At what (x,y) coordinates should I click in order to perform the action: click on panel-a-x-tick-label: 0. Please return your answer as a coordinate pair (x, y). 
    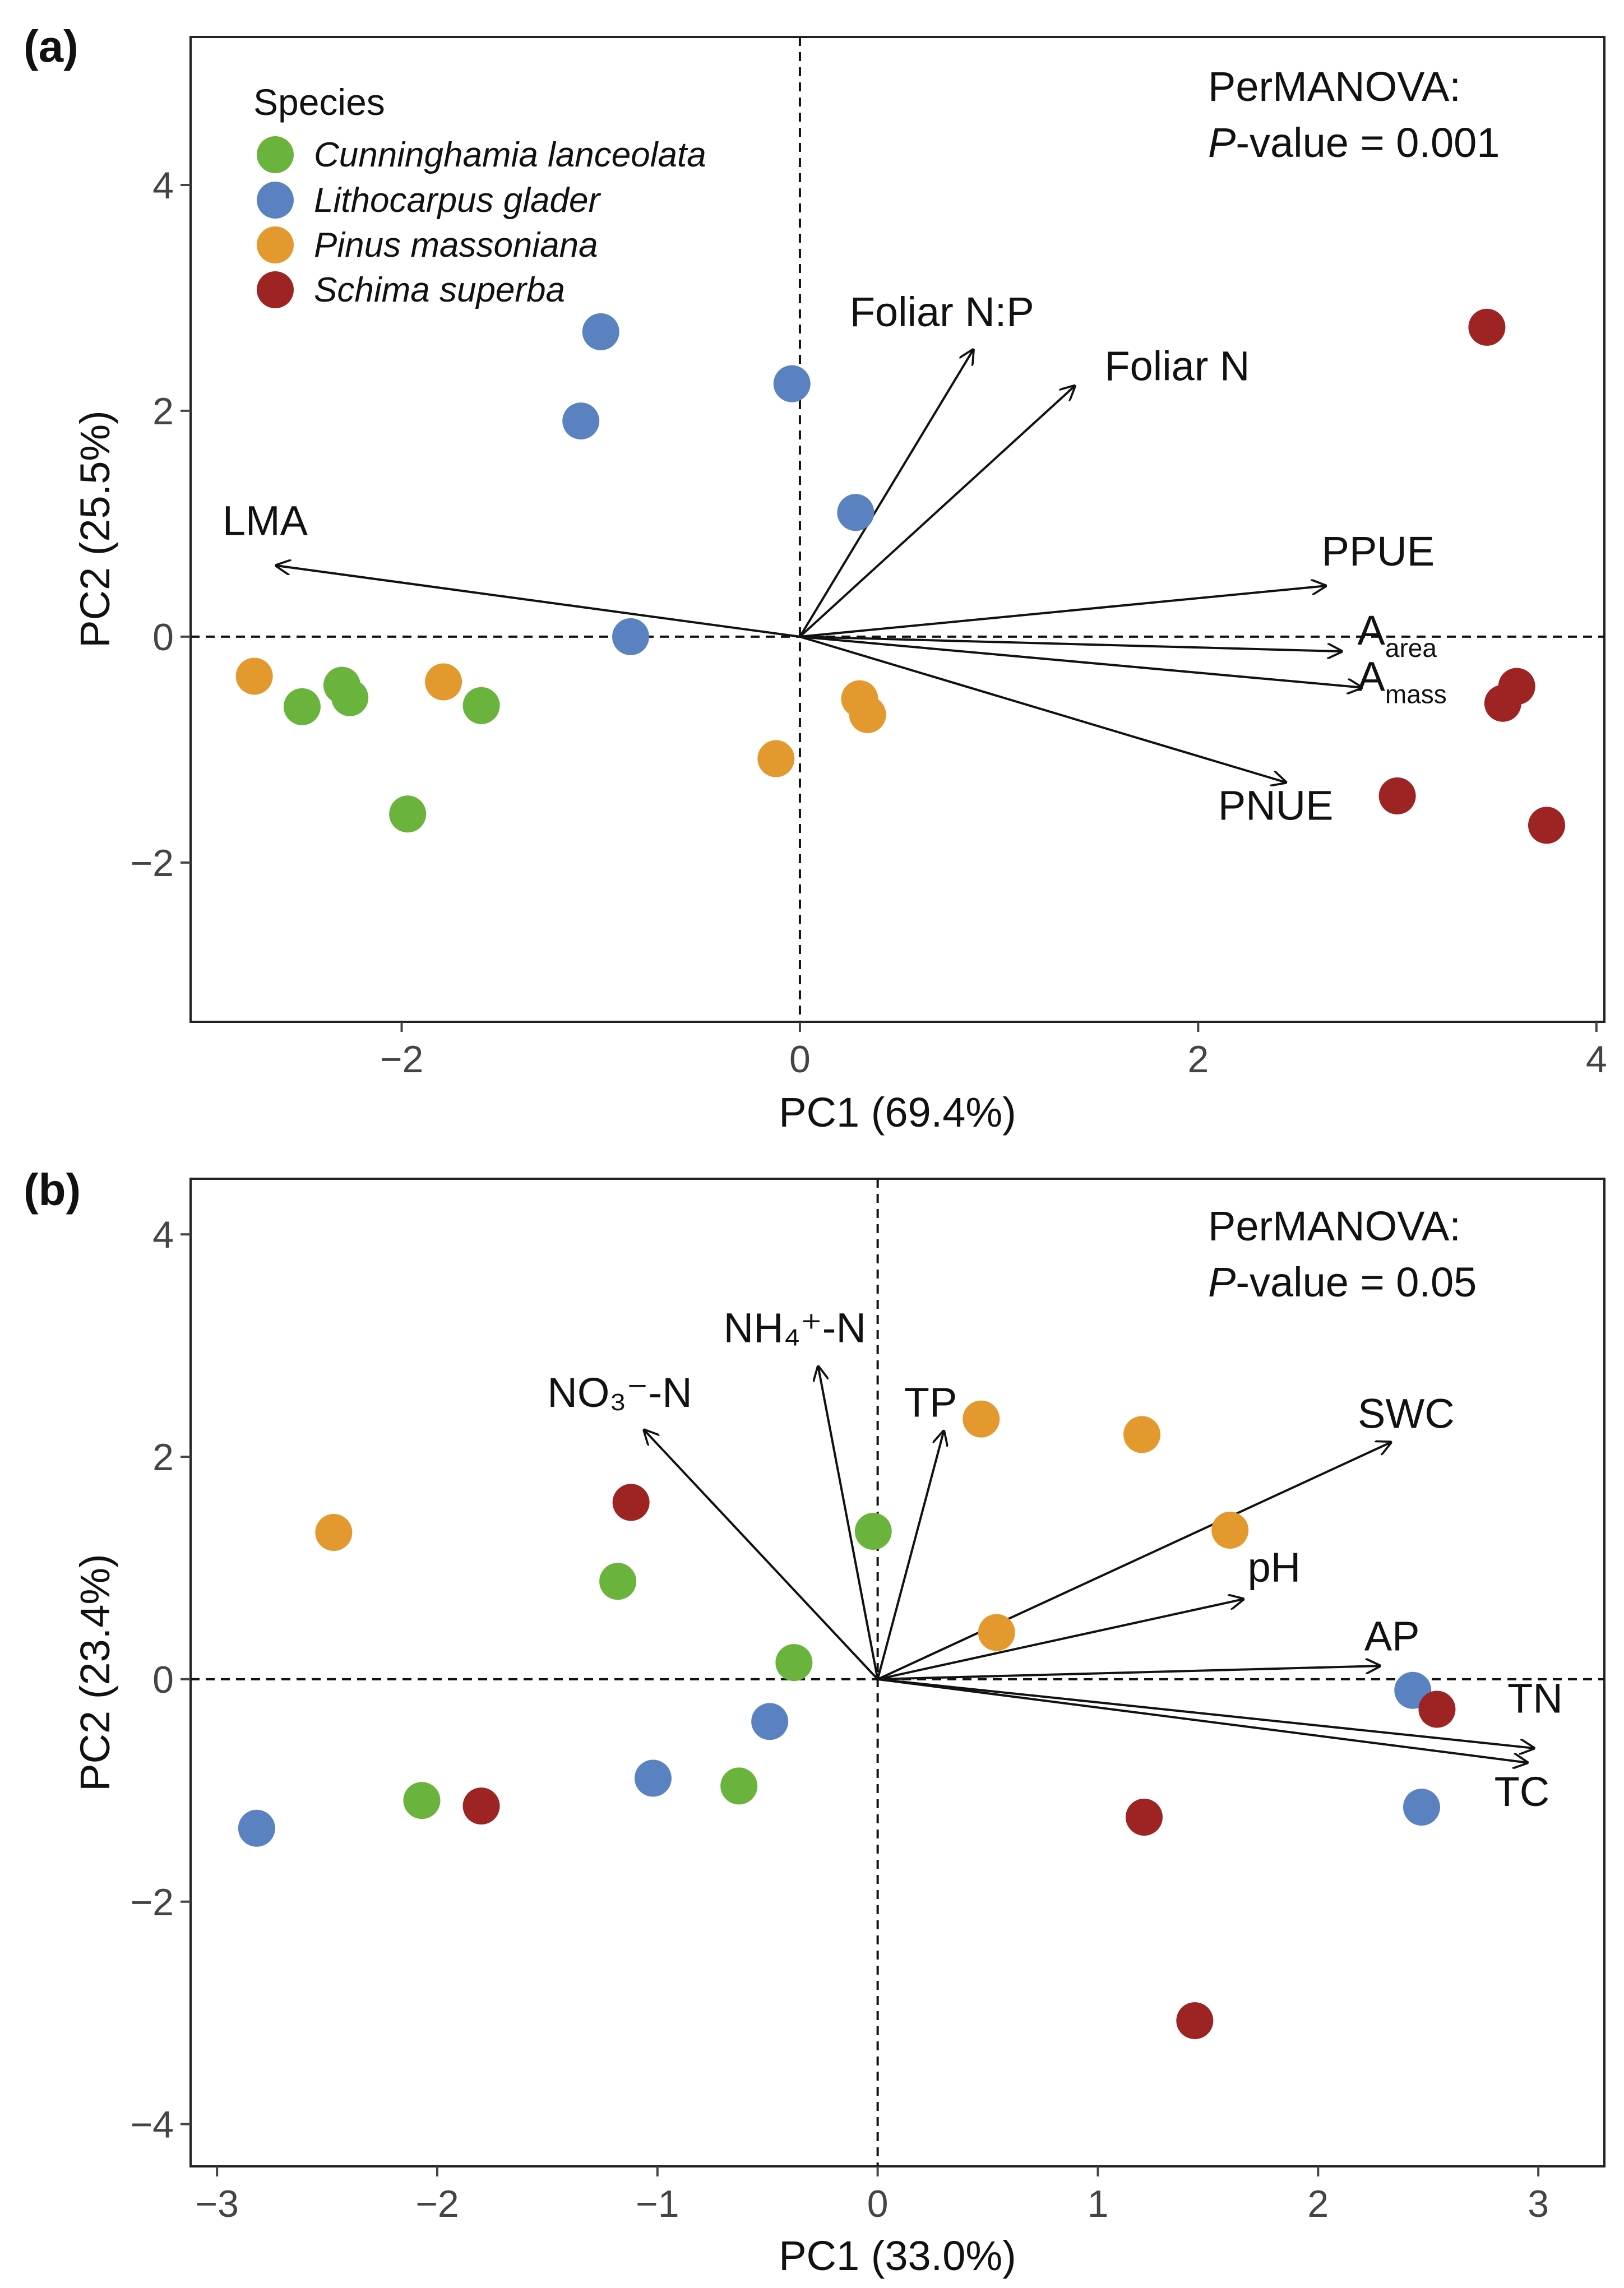
    Looking at the image, I should click on (800, 1059).